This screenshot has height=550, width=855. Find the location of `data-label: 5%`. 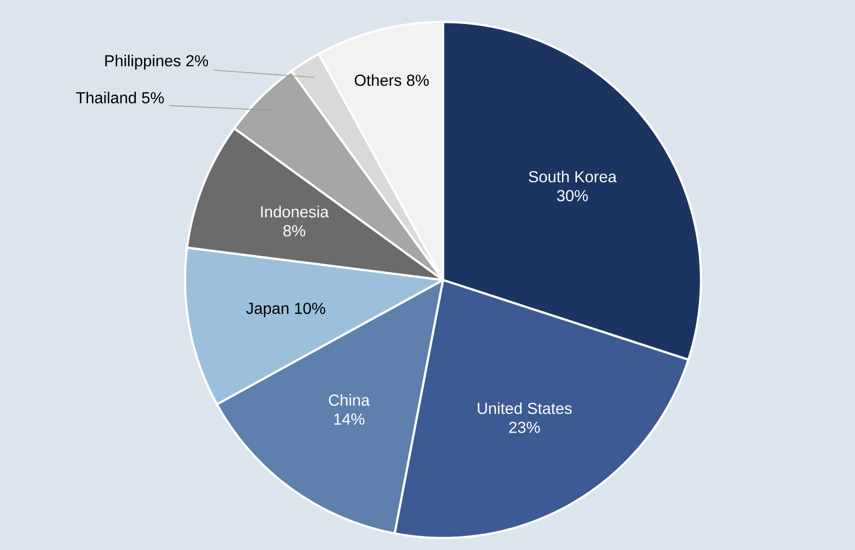

data-label: 5% is located at coordinates (153, 98).